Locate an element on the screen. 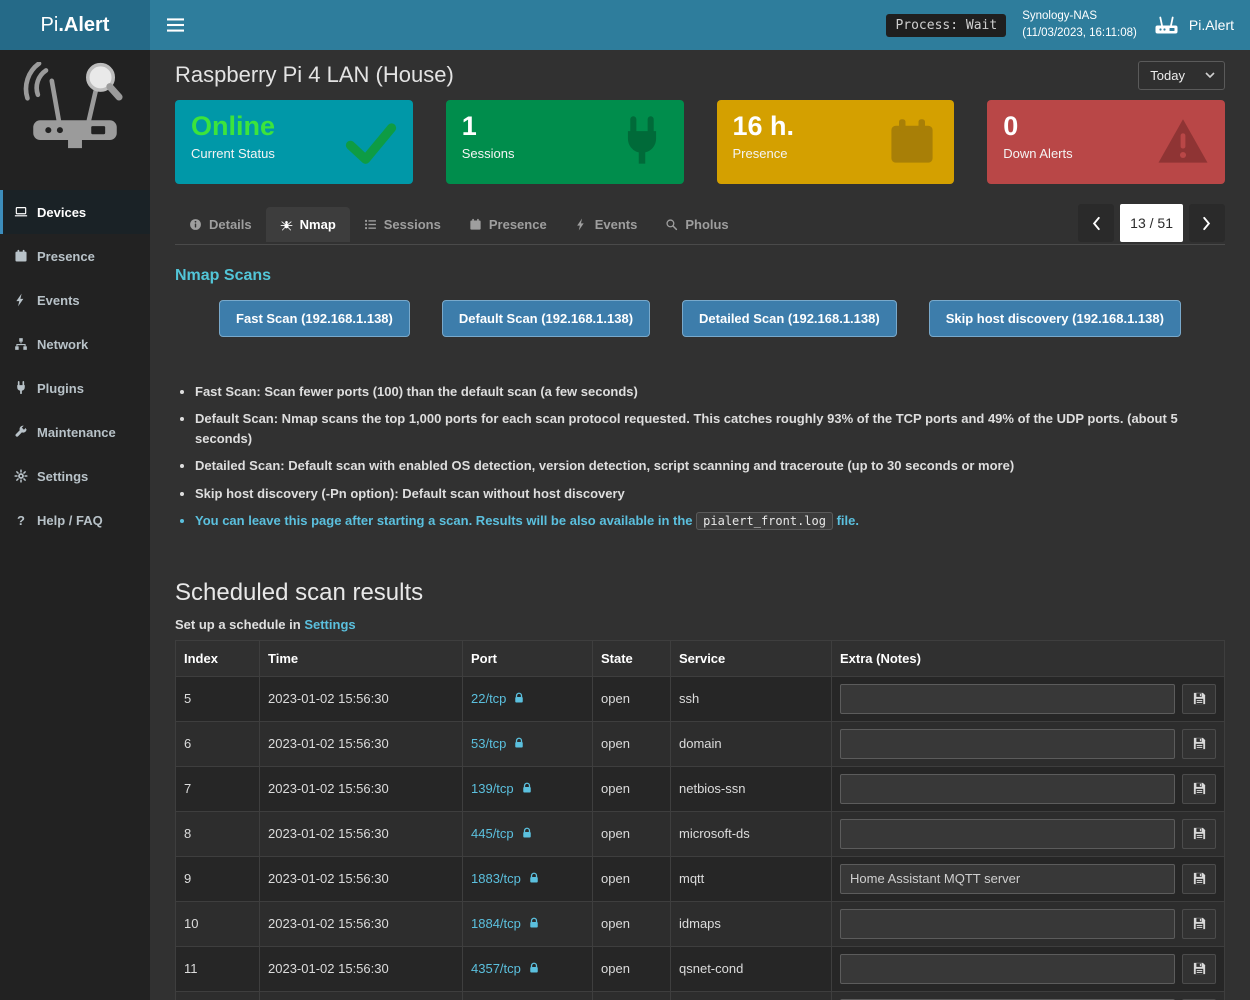  port-link: 1883/tcp is located at coordinates (496, 879).